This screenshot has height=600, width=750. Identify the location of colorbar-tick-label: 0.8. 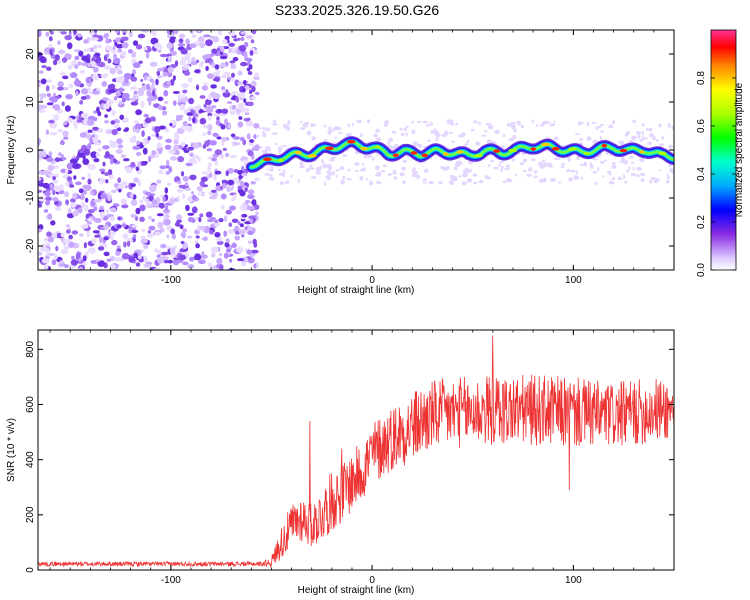
(701, 78).